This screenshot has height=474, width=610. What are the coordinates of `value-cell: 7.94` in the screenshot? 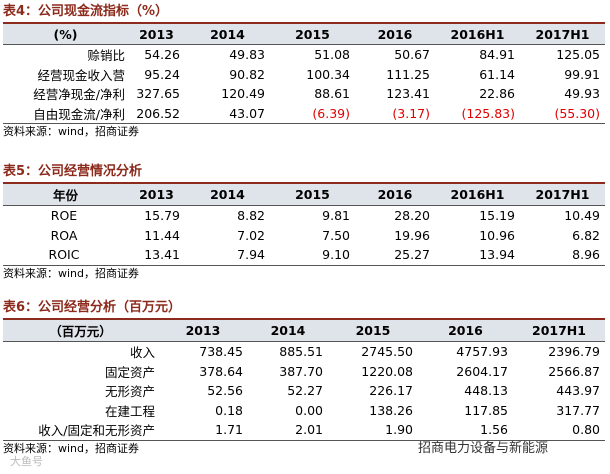 It's located at (227, 255).